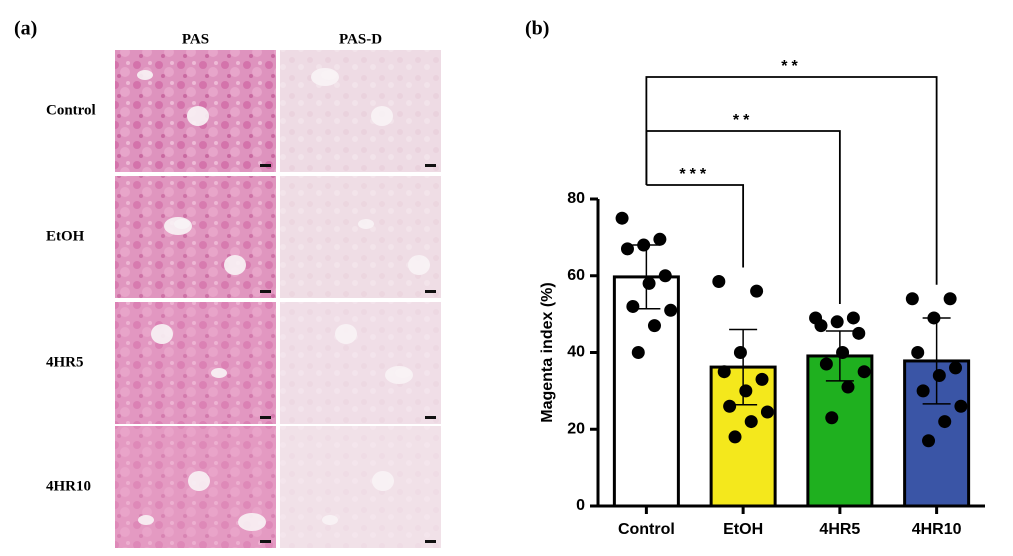 Image resolution: width=1013 pixels, height=556 pixels. Describe the element at coordinates (576, 428) in the screenshot. I see `y-tick-label: 20` at that location.